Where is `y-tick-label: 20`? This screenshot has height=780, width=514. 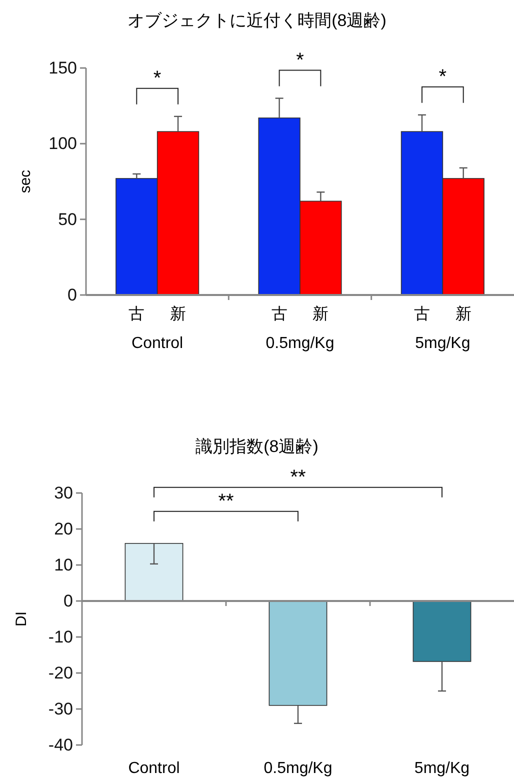
y-tick-label: 20 is located at coordinates (63, 528).